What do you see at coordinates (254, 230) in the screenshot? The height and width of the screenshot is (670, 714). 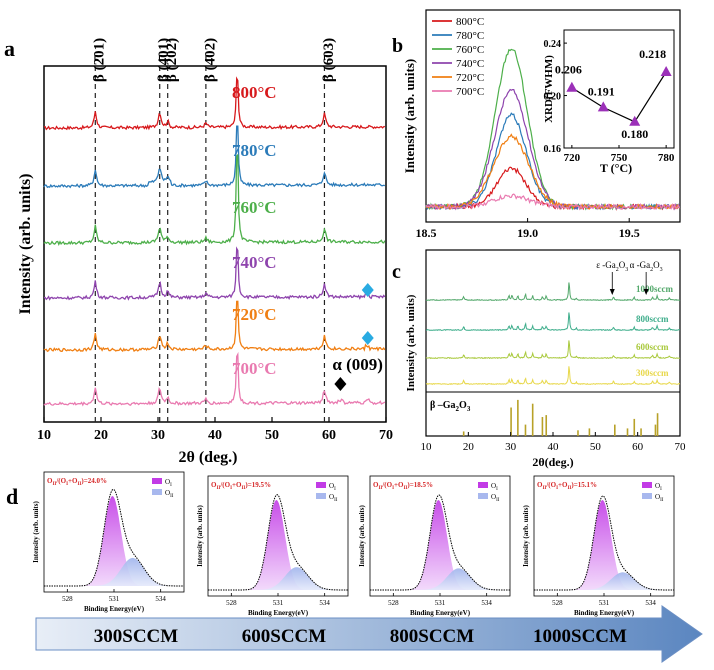 I see `temperature-labels: 800°C 780°C 760°C 740°C 720°C 700°C` at bounding box center [254, 230].